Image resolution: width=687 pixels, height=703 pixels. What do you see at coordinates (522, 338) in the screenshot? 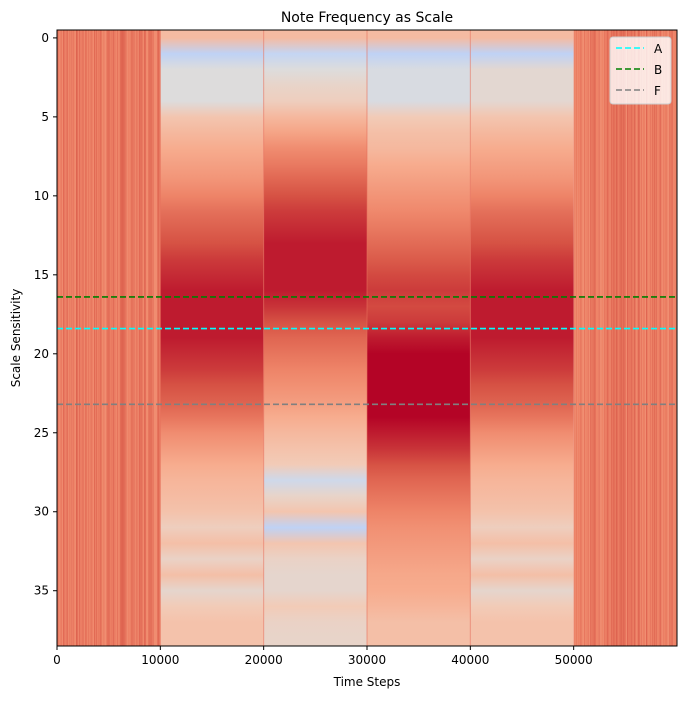
I see `heatmap-segment` at bounding box center [522, 338].